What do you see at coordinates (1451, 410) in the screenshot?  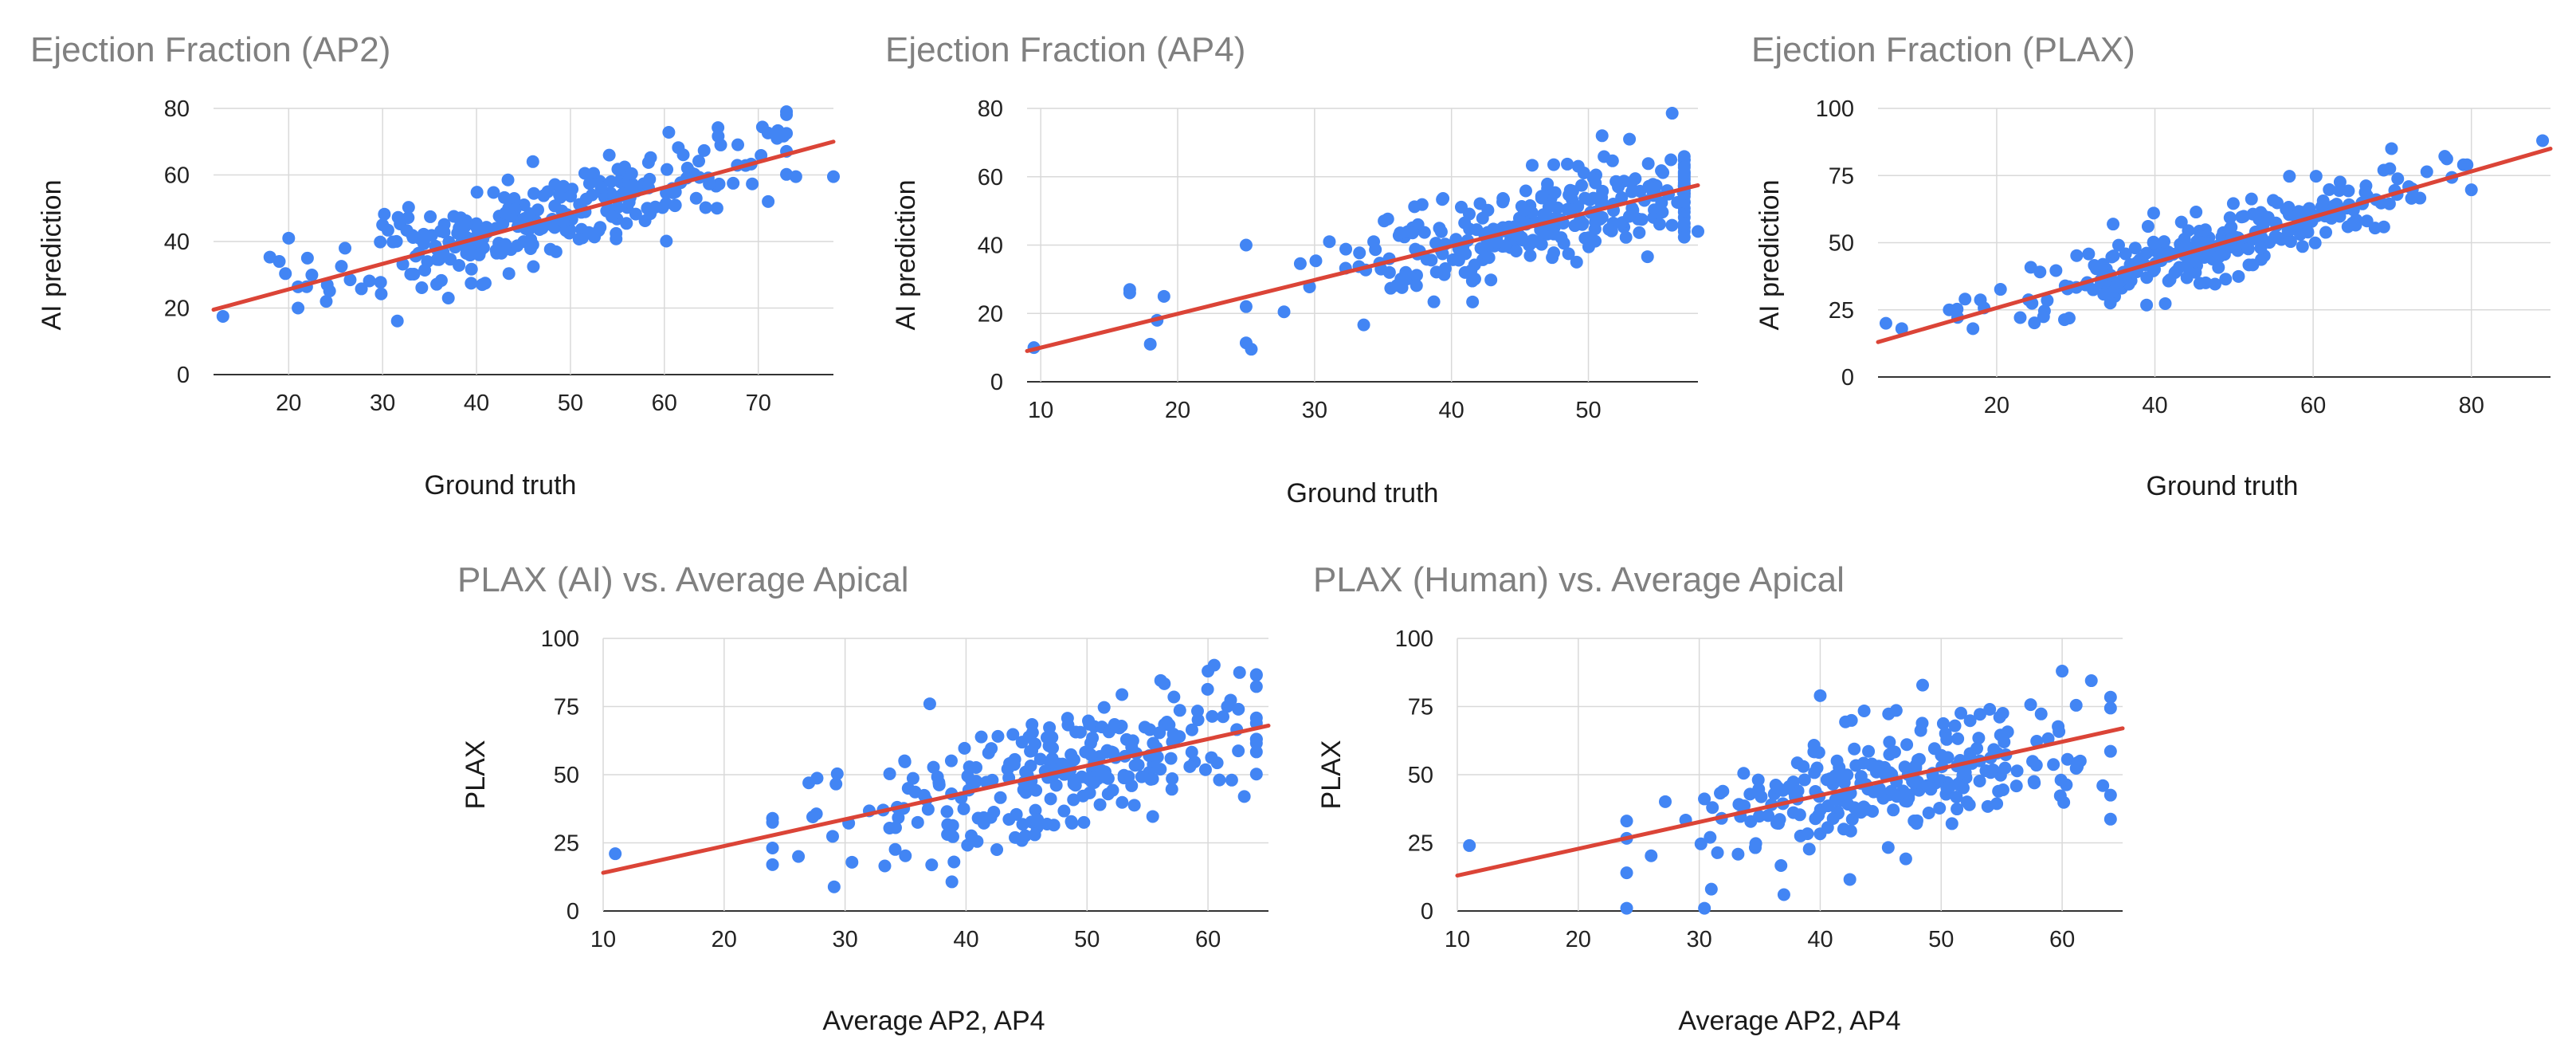 I see `x-tick-label: 40` at bounding box center [1451, 410].